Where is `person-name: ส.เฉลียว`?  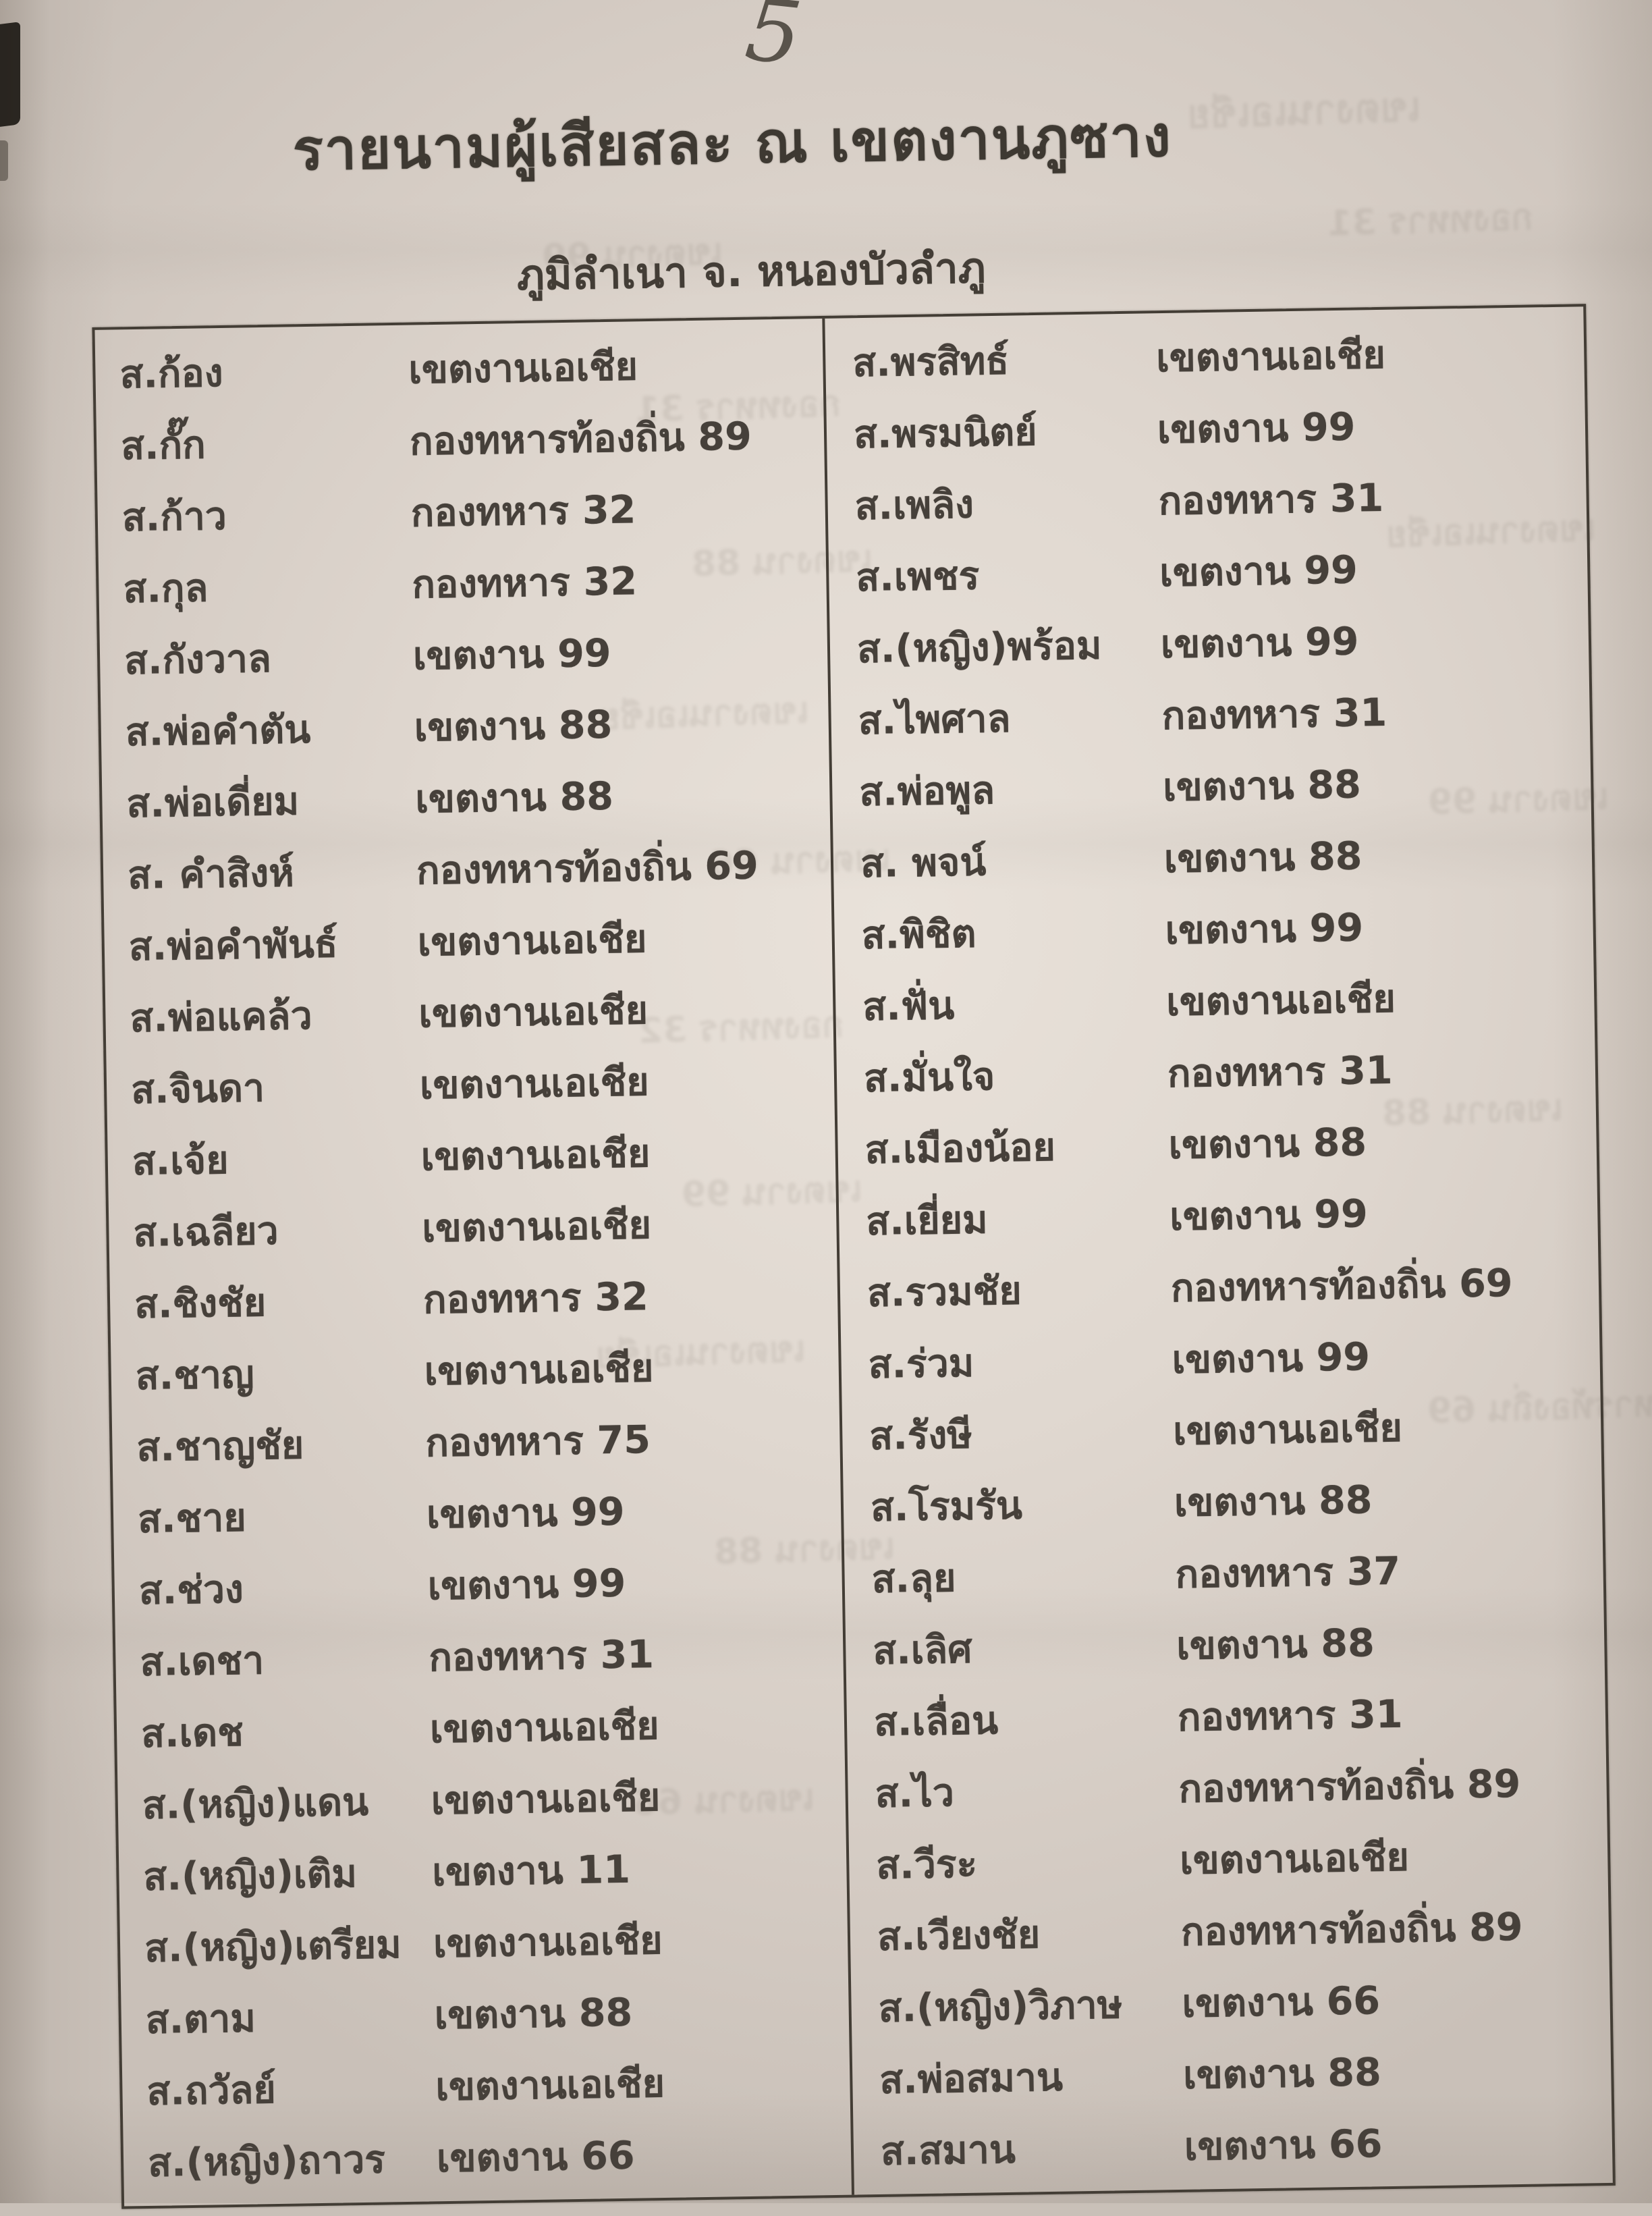
person-name: ส.เฉลียว is located at coordinates (205, 1232).